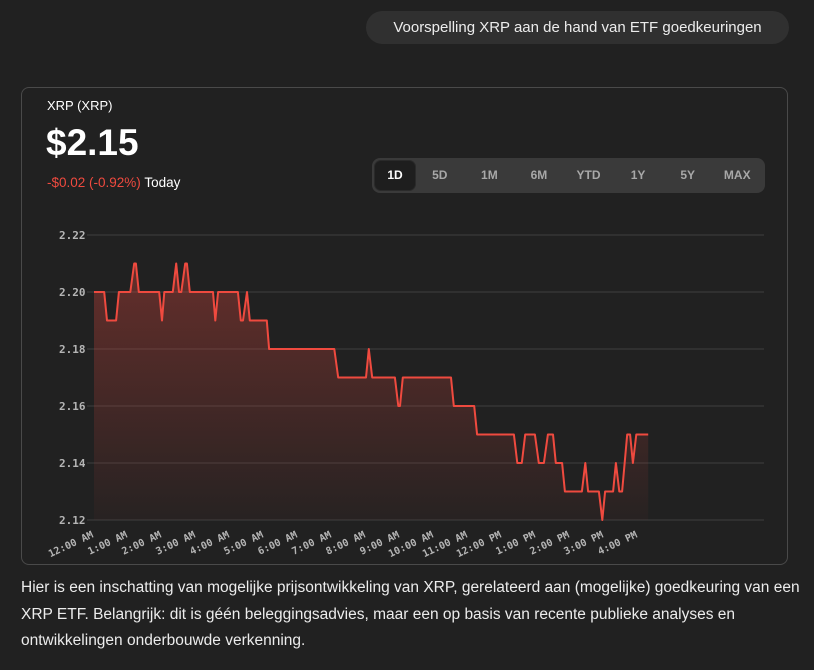 This screenshot has width=814, height=670. What do you see at coordinates (72, 349) in the screenshot?
I see `y-tick-label: 2.18` at bounding box center [72, 349].